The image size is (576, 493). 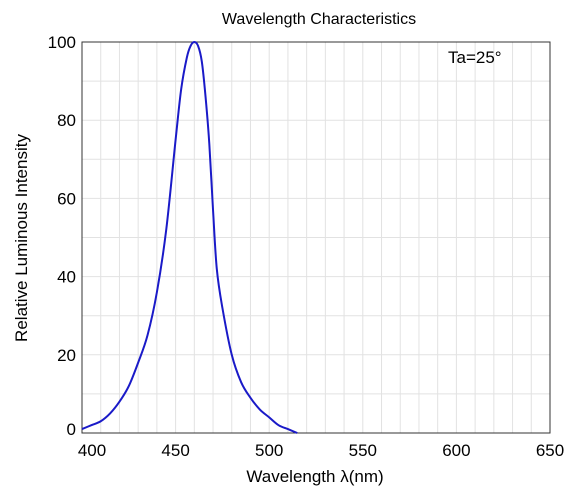 I want to click on y-tick-label: 0, so click(x=71, y=429).